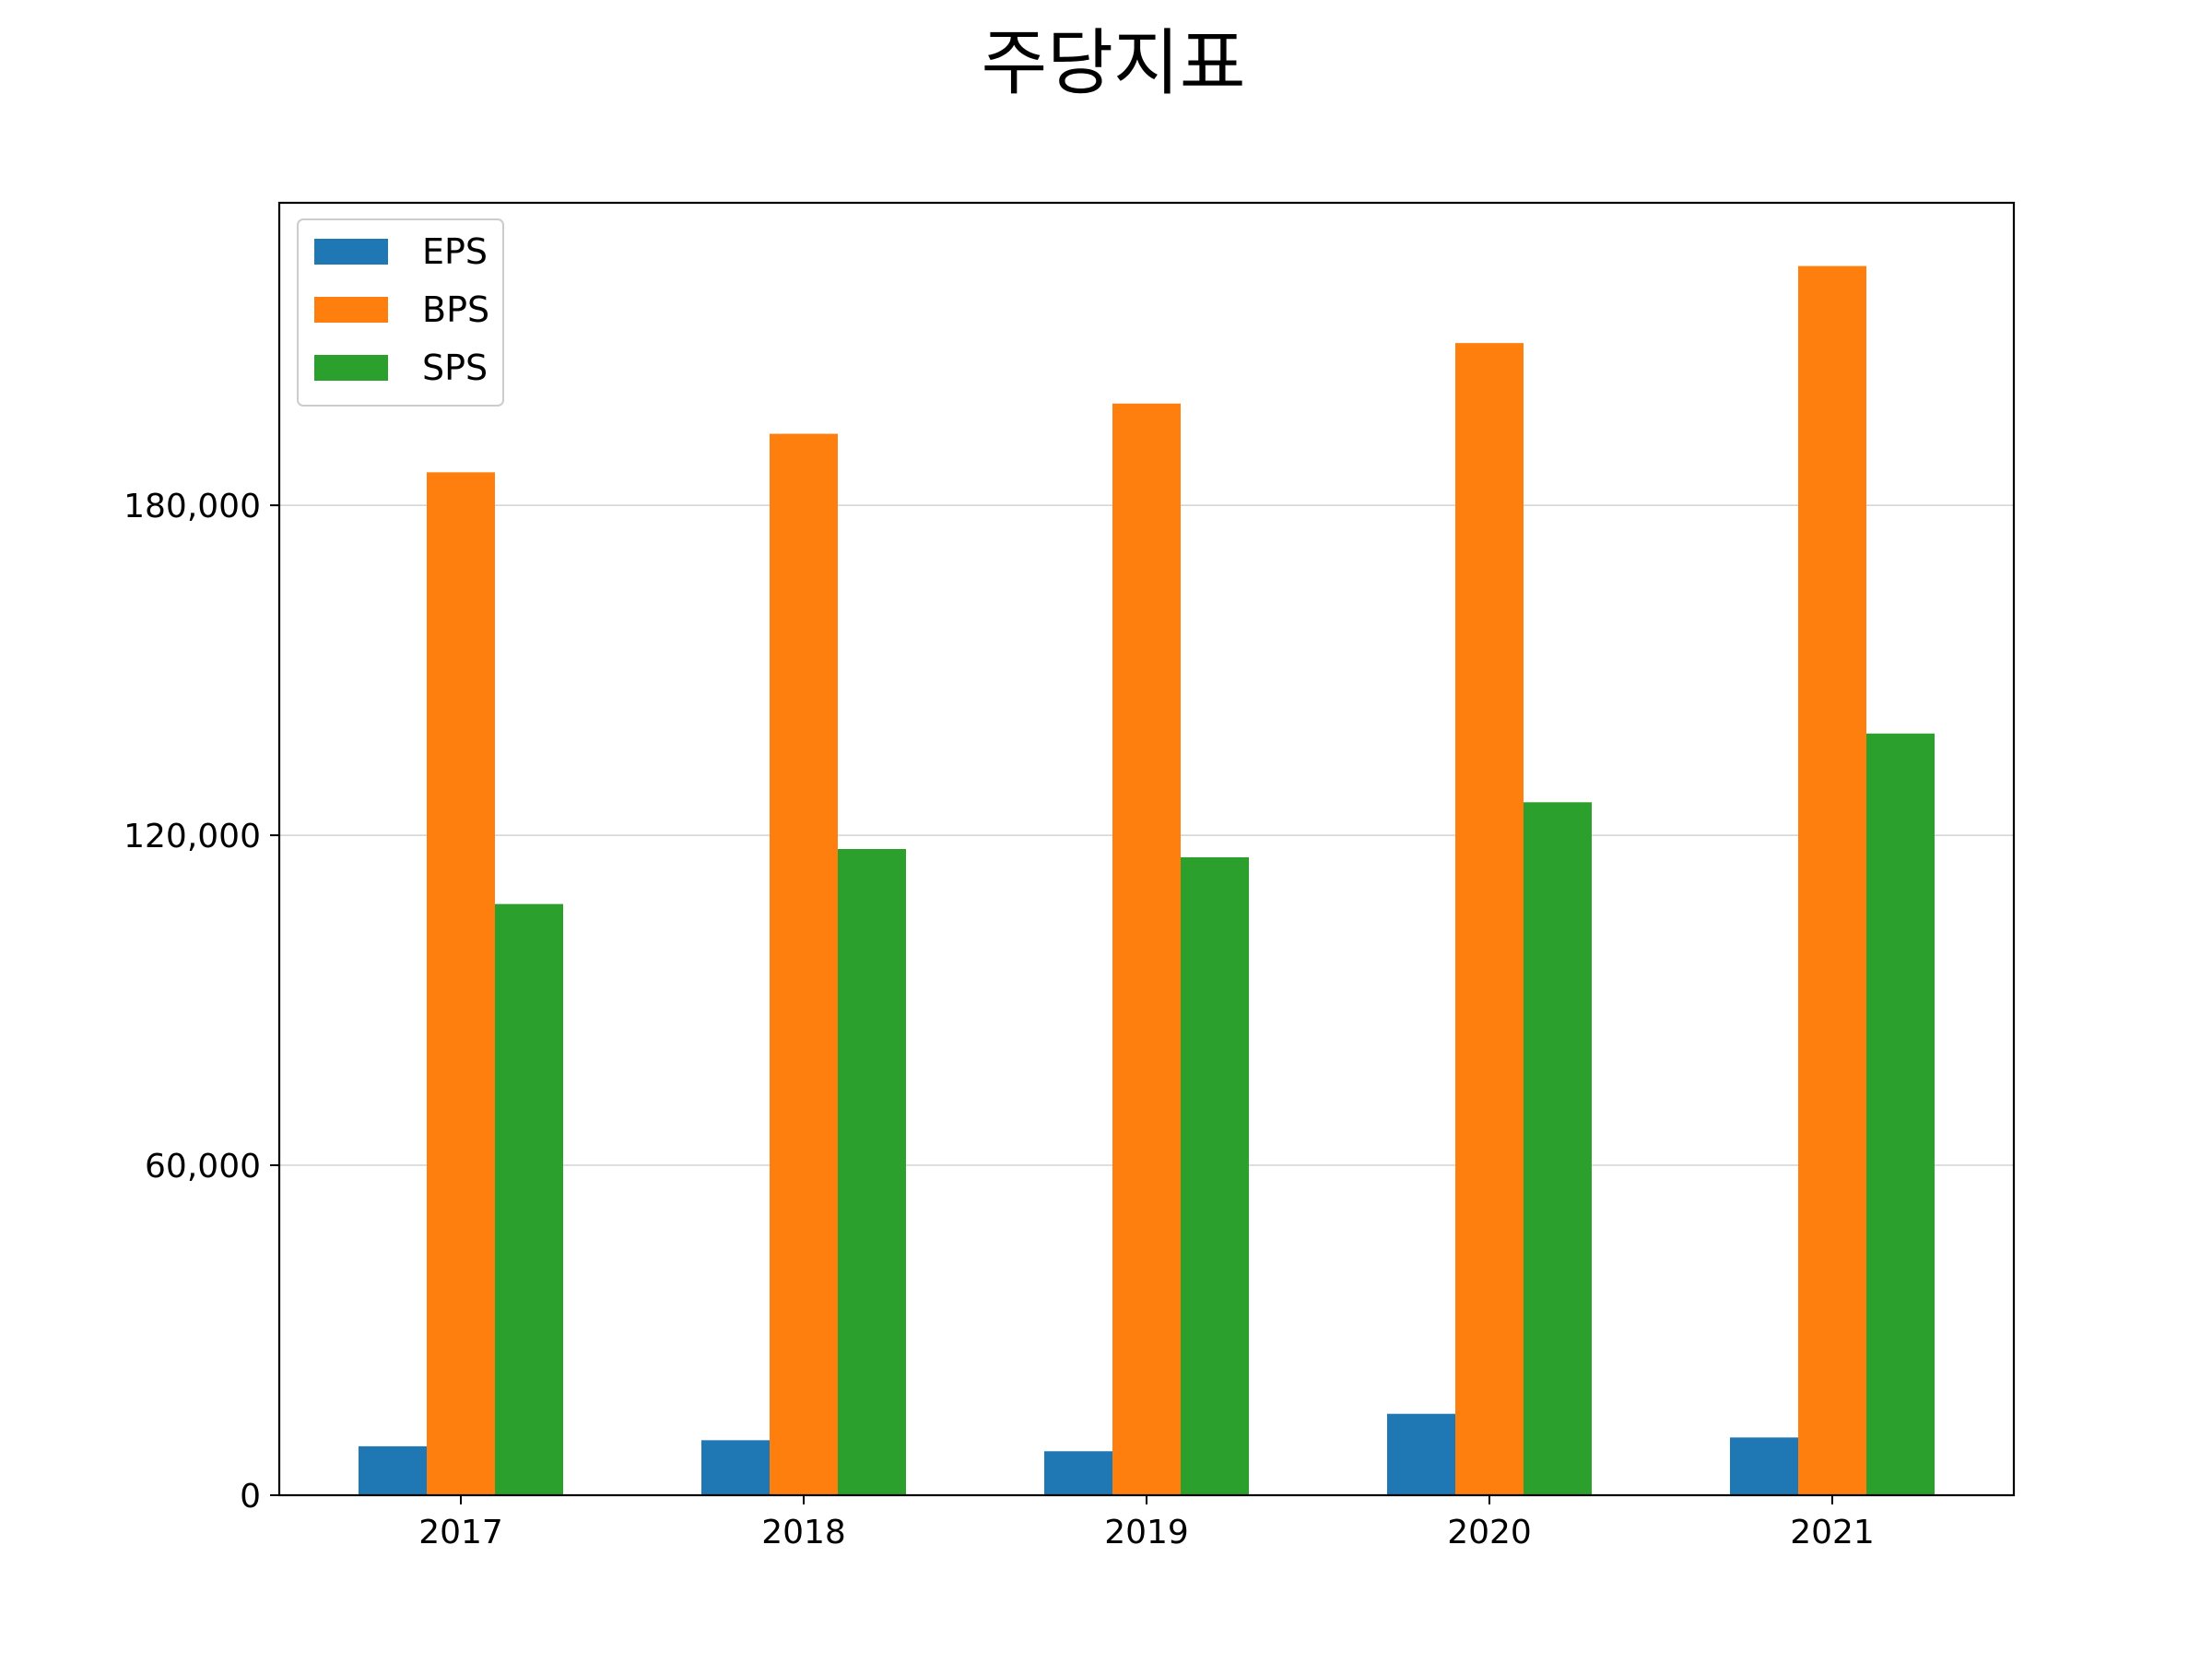 The height and width of the screenshot is (1663, 2212). I want to click on bar-bps-2020, so click(1489, 919).